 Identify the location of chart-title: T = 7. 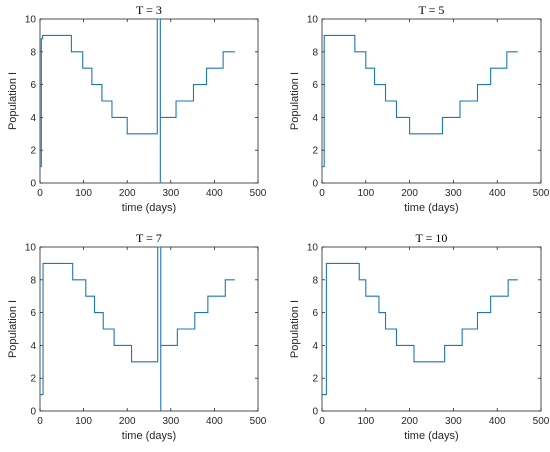
(149, 238).